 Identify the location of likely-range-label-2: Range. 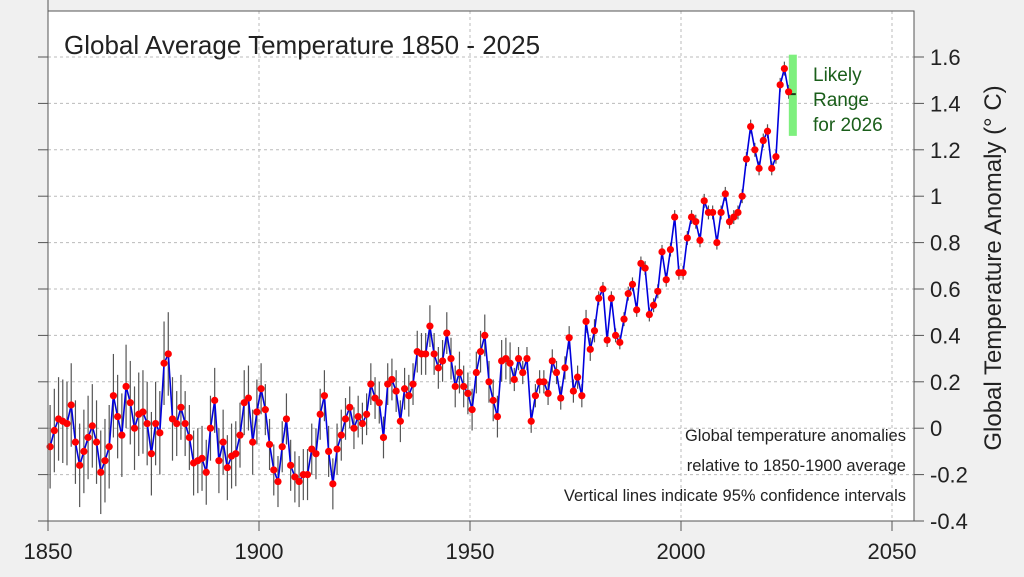
(841, 100).